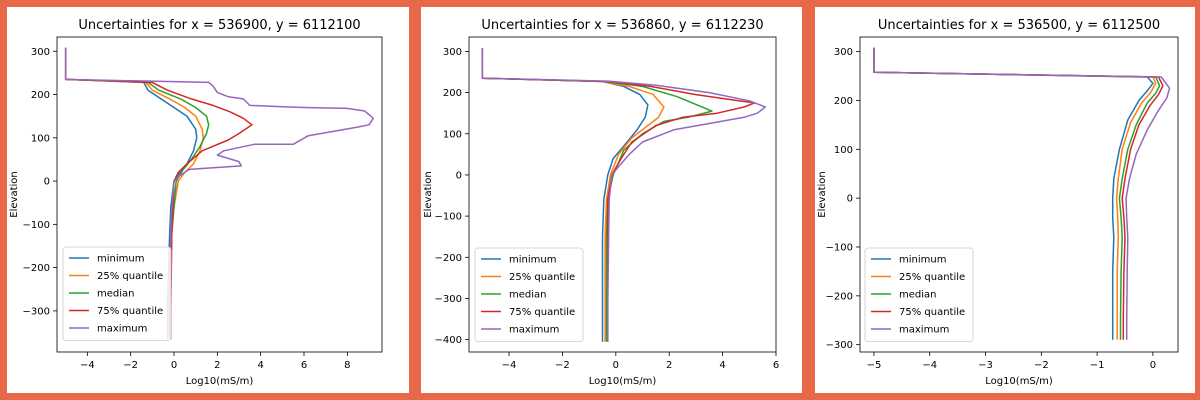  What do you see at coordinates (304, 365) in the screenshot?
I see `chart1-x-tick-label: 6` at bounding box center [304, 365].